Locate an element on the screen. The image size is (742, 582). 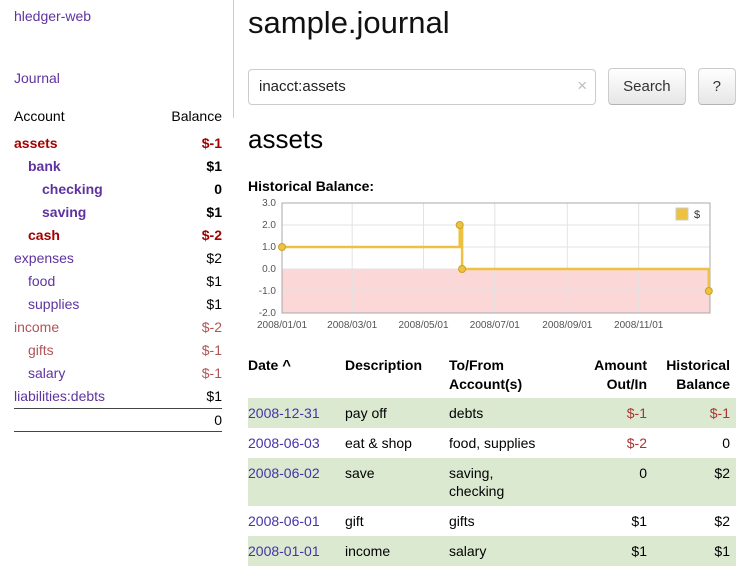
account-name-cell: cash is located at coordinates (81, 235).